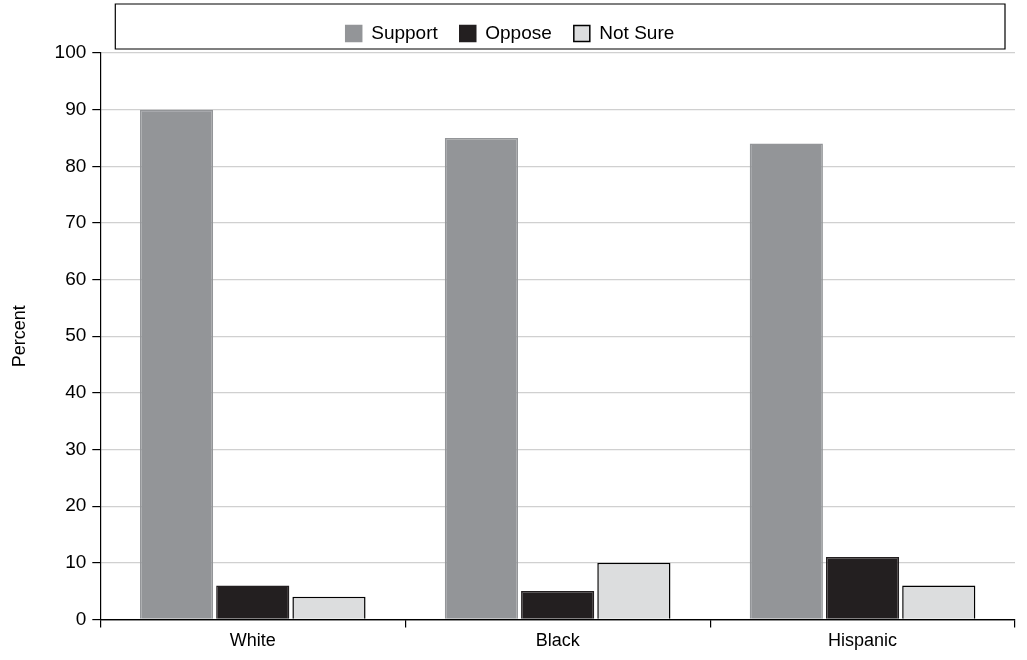 This screenshot has height=660, width=1027. Describe the element at coordinates (558, 640) in the screenshot. I see `x-tick-label: Black` at that location.